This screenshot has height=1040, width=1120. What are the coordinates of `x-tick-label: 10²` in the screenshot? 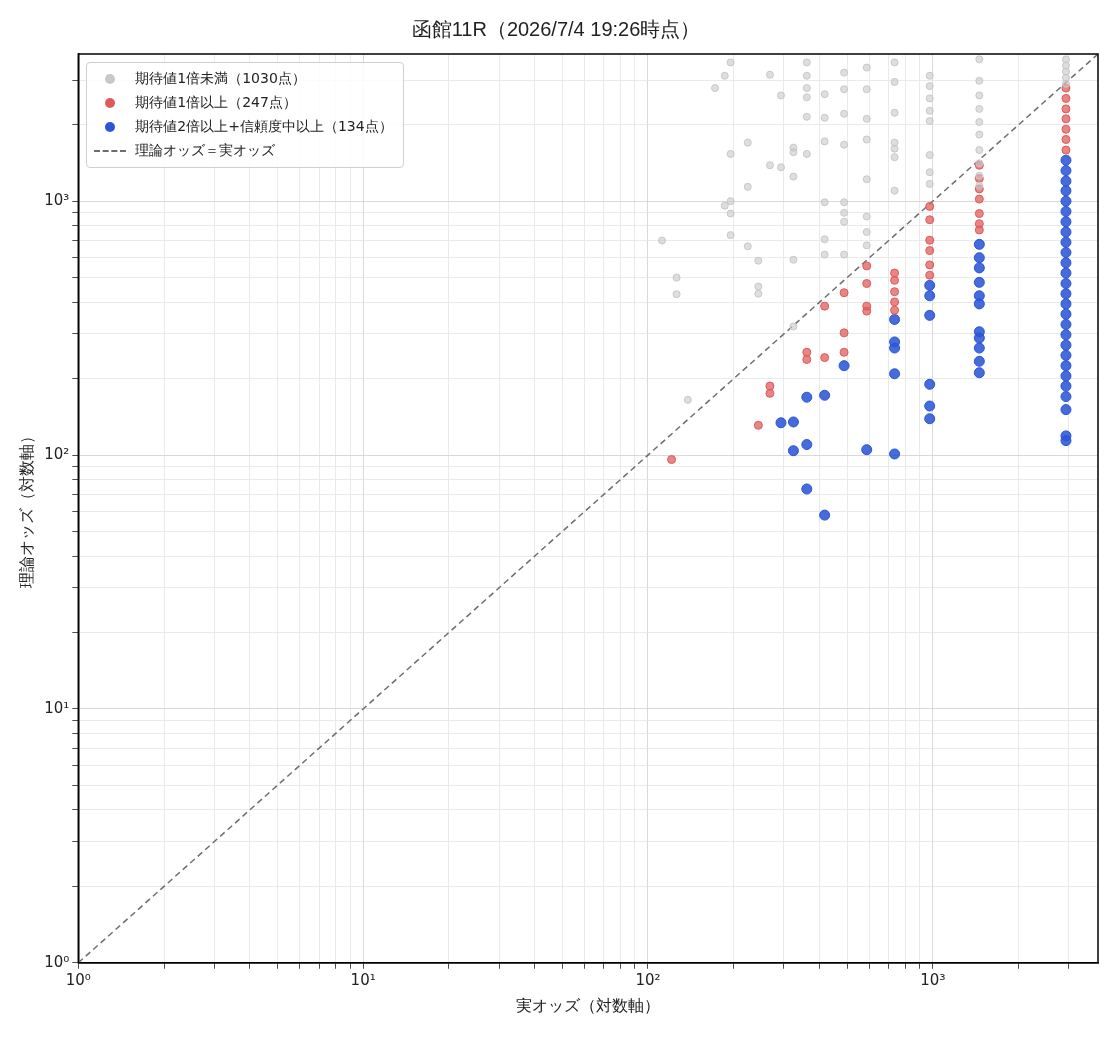 It's located at (648, 979).